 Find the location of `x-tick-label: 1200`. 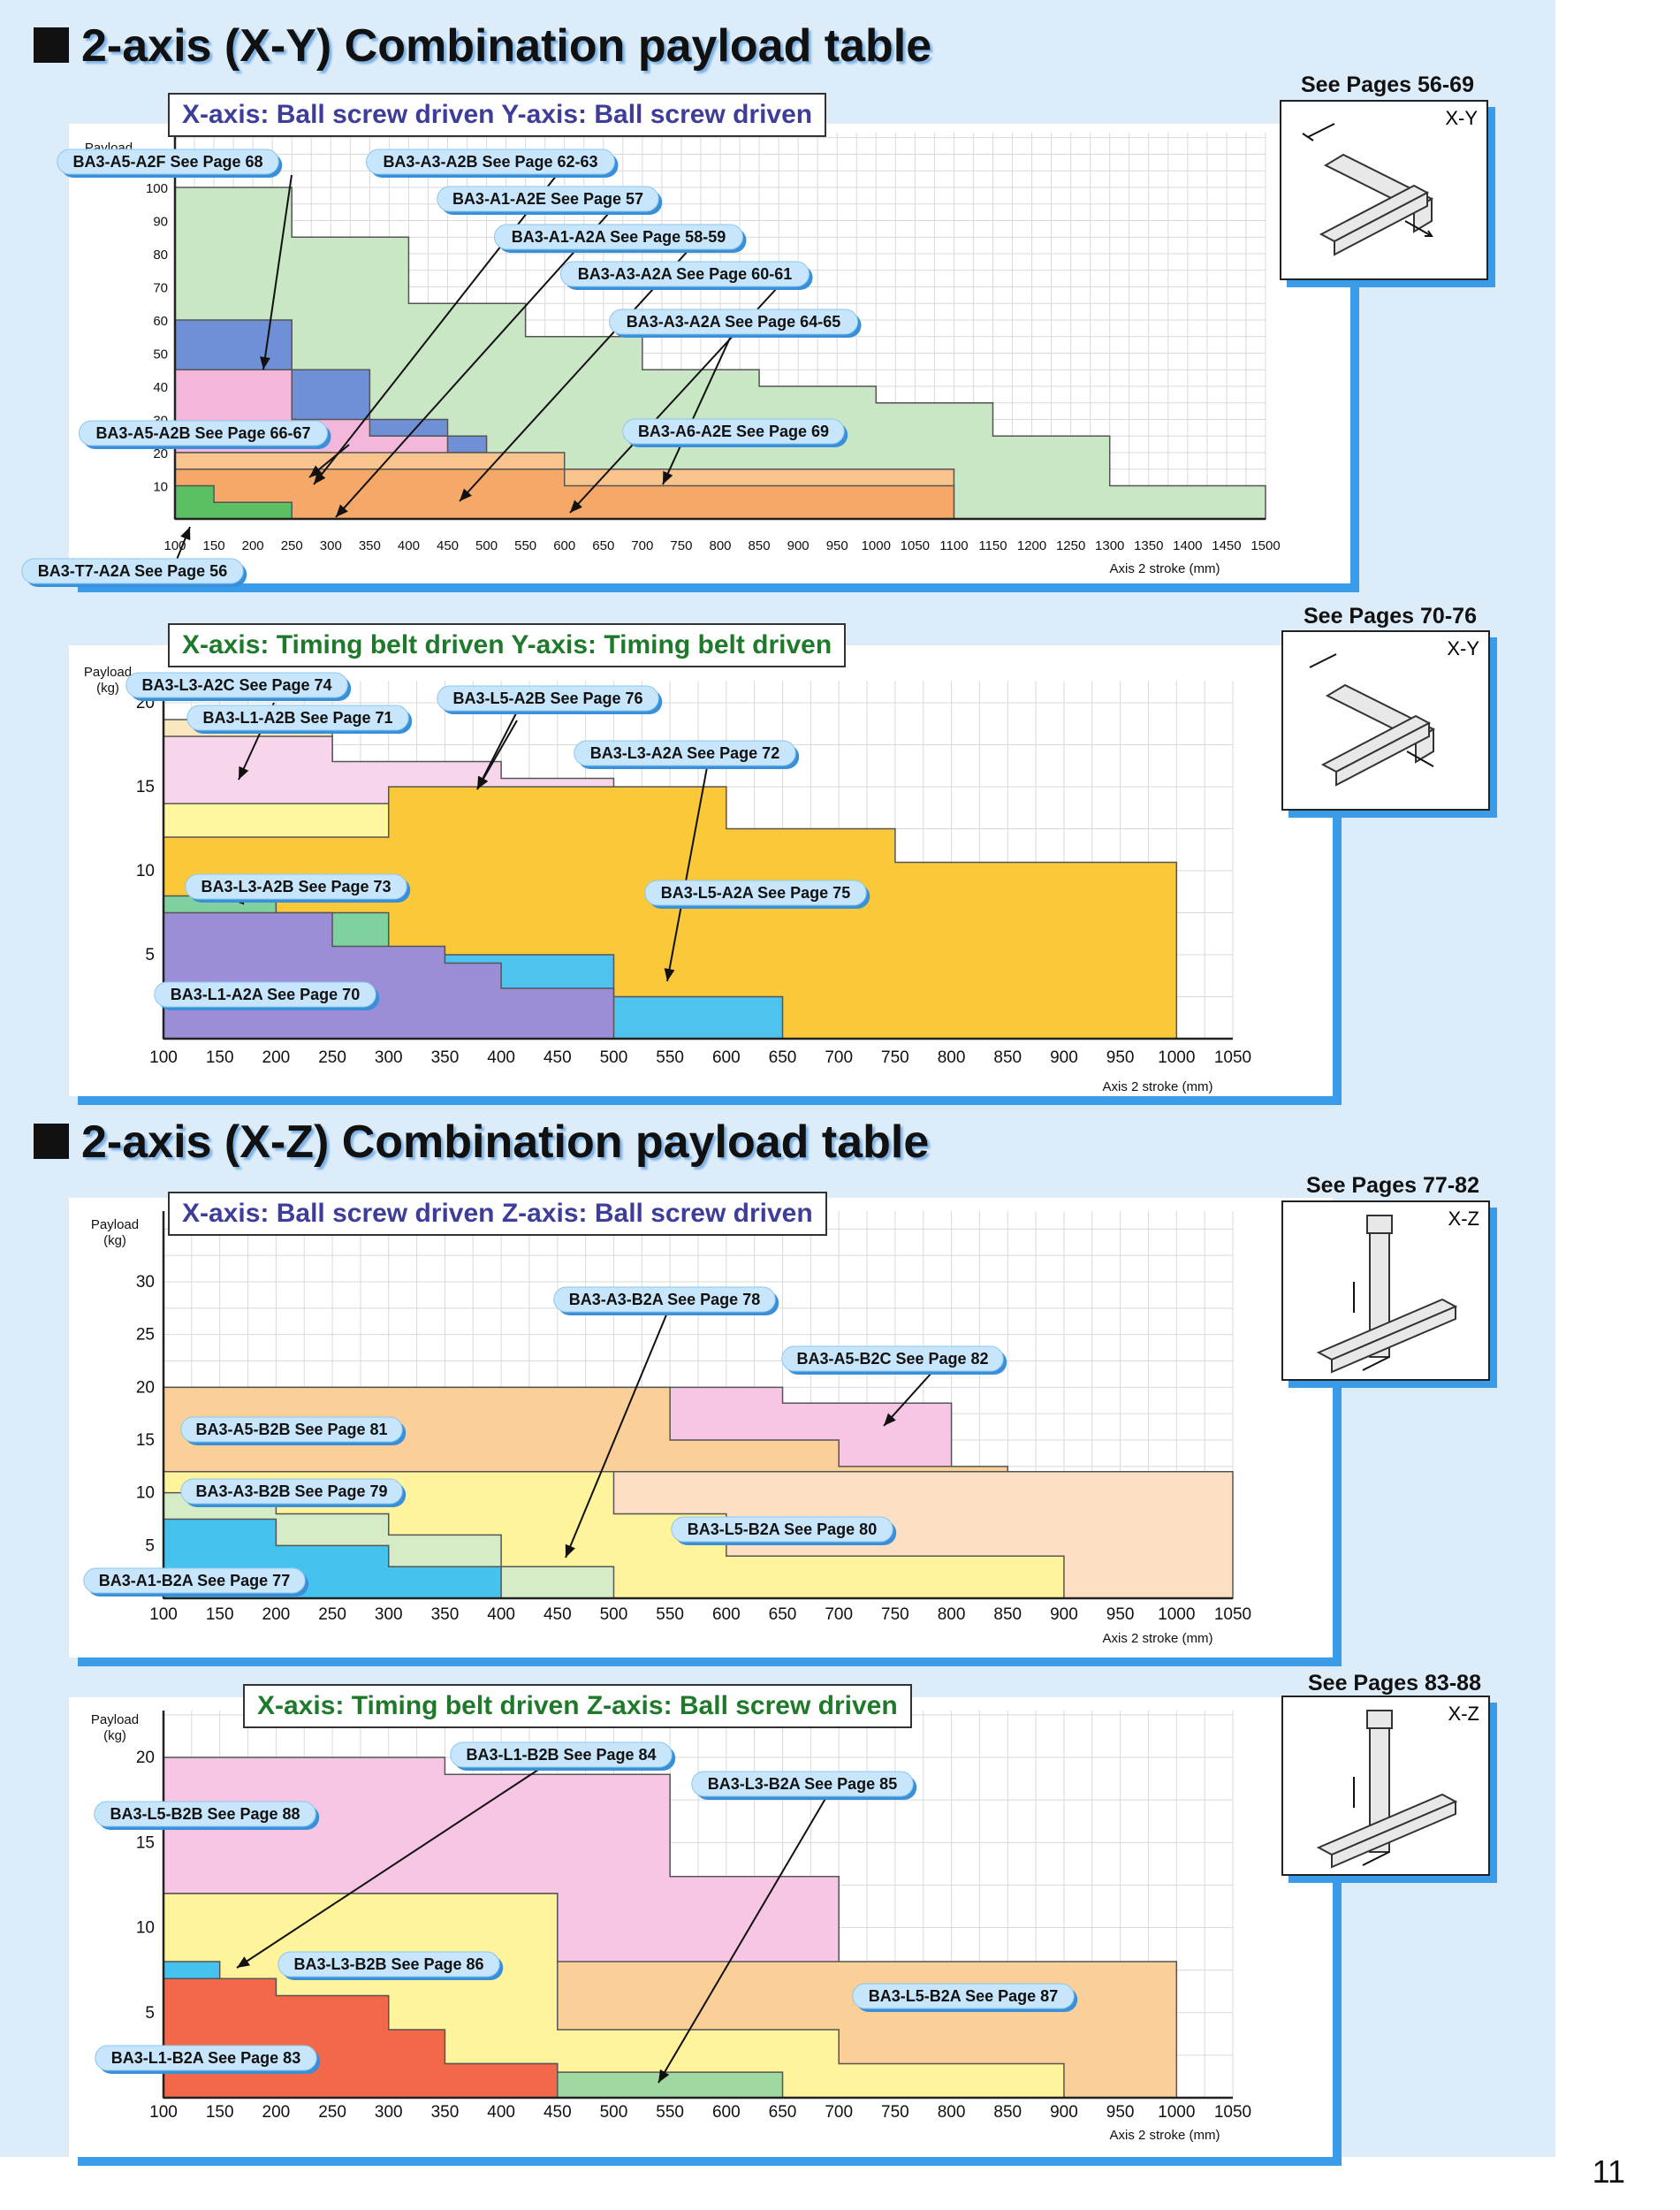

x-tick-label: 1200 is located at coordinates (1031, 545).